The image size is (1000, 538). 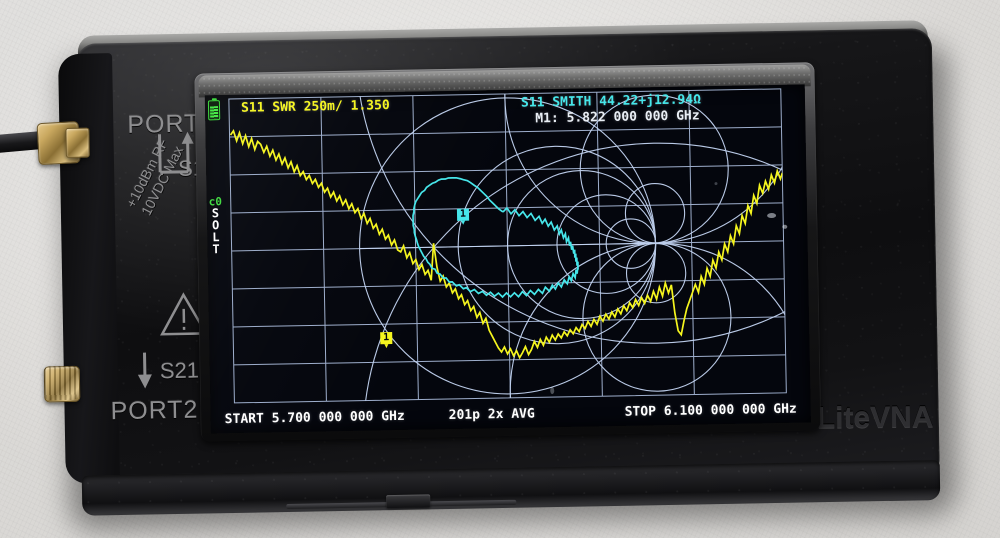 What do you see at coordinates (617, 117) in the screenshot?
I see `marker1-label: M1: 5.822 000 000 GHz` at bounding box center [617, 117].